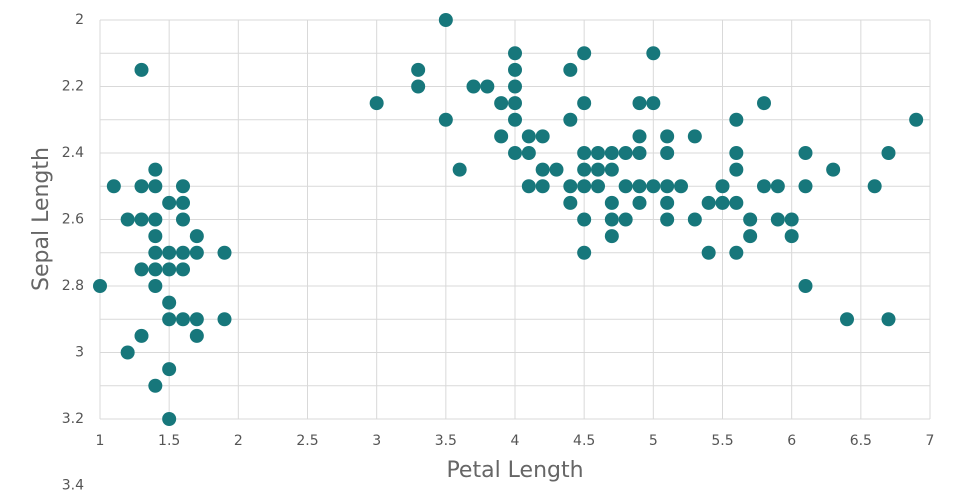  I want to click on y-tick-label: 3.2, so click(73, 419).